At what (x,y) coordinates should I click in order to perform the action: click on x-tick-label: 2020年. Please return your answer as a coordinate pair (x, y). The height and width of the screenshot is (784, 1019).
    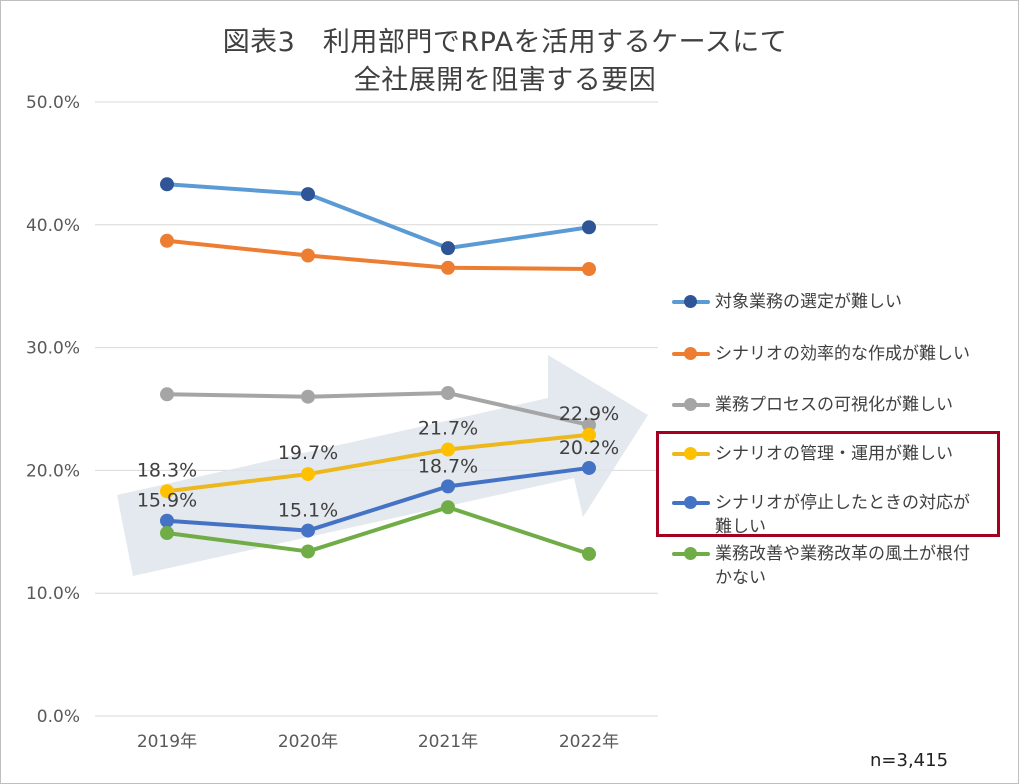
    Looking at the image, I should click on (308, 742).